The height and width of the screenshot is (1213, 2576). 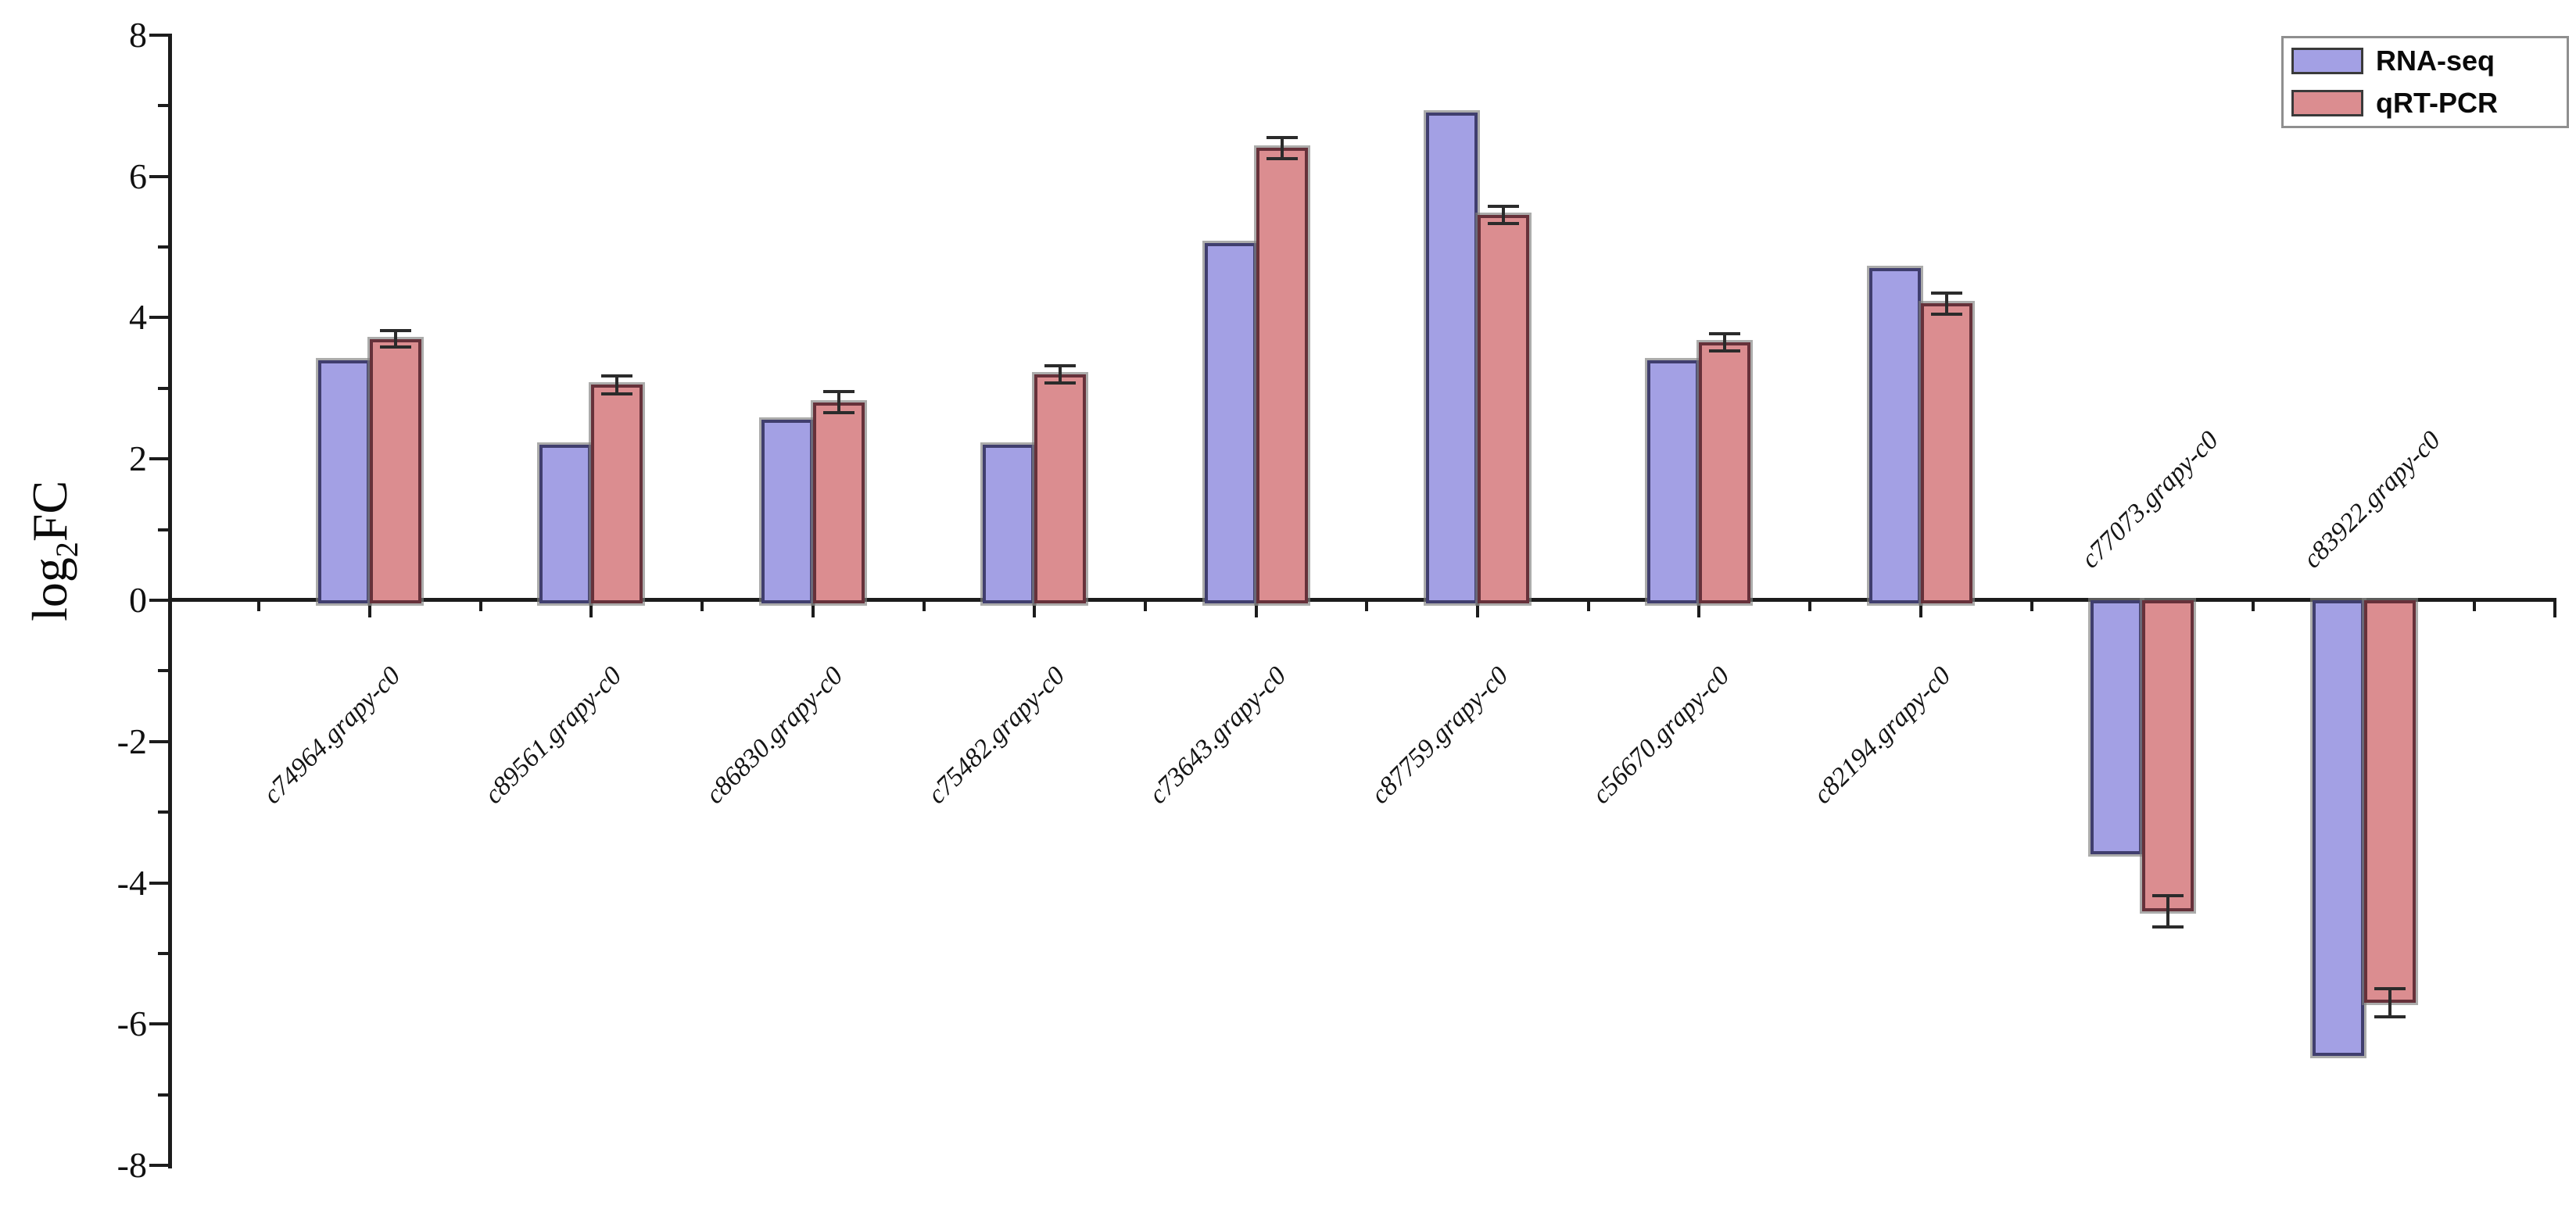 What do you see at coordinates (1218, 735) in the screenshot?
I see `x-category-label: c73643.grapy-c0` at bounding box center [1218, 735].